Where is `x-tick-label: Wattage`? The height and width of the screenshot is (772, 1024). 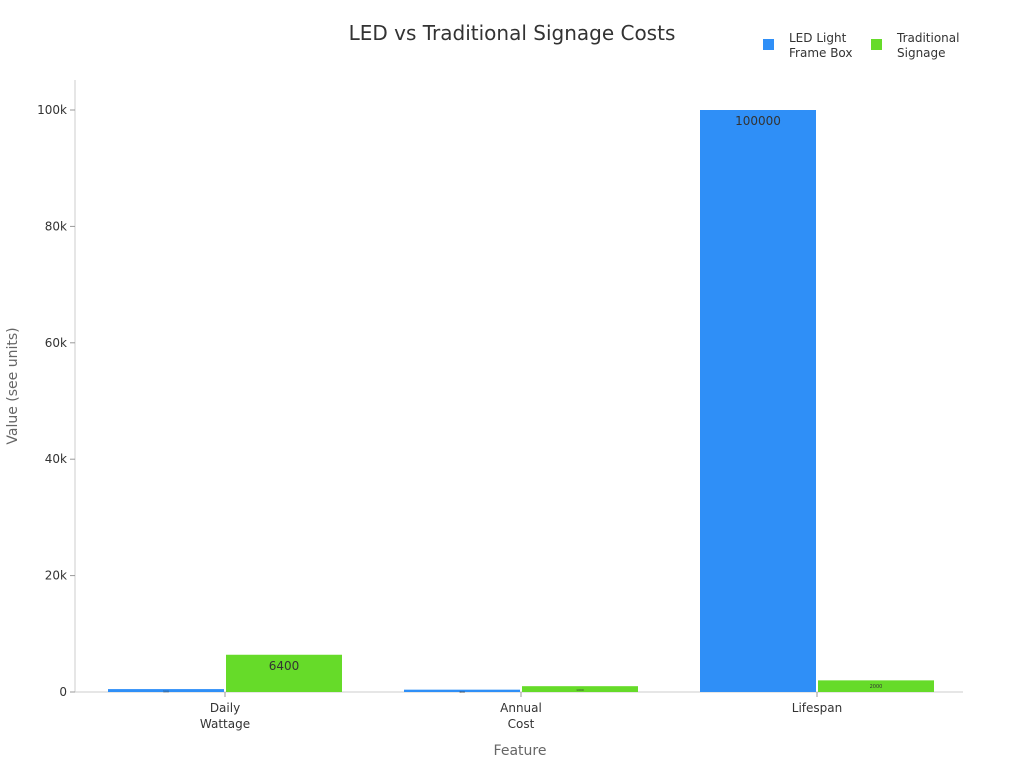
x-tick-label: Wattage is located at coordinates (225, 724).